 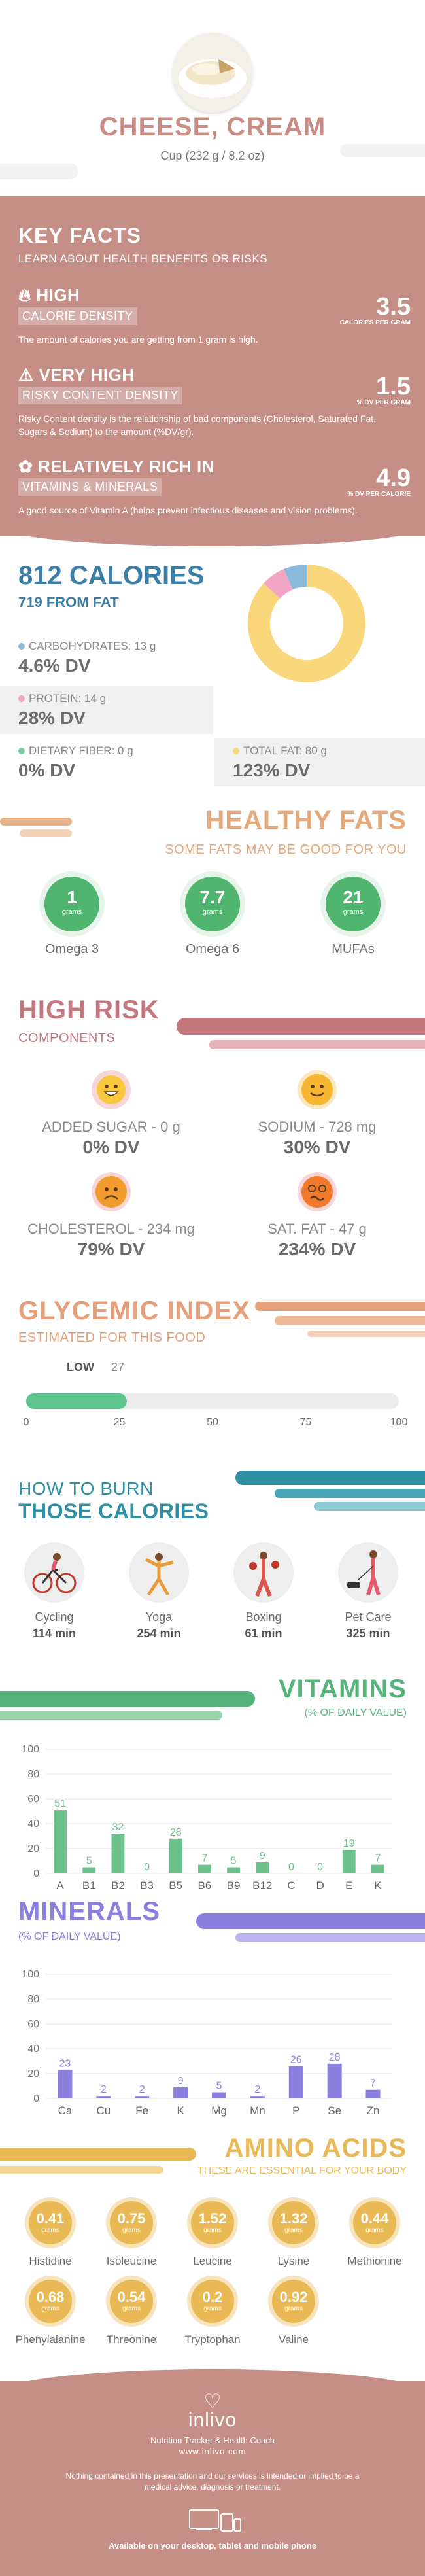 What do you see at coordinates (374, 2218) in the screenshot?
I see `amino-value: 0.44` at bounding box center [374, 2218].